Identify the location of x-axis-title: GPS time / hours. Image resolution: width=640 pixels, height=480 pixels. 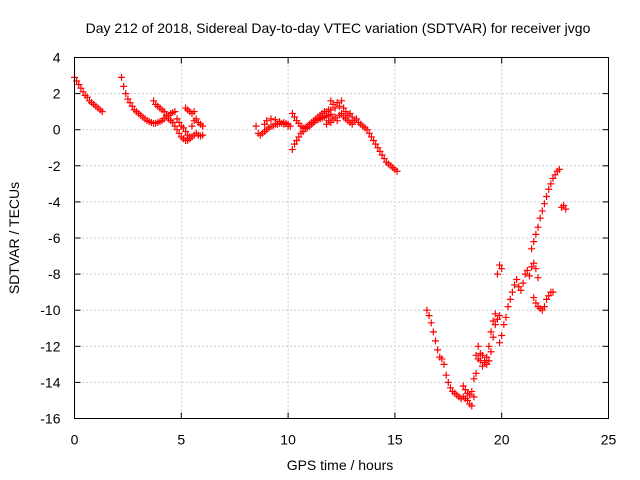
(340, 465).